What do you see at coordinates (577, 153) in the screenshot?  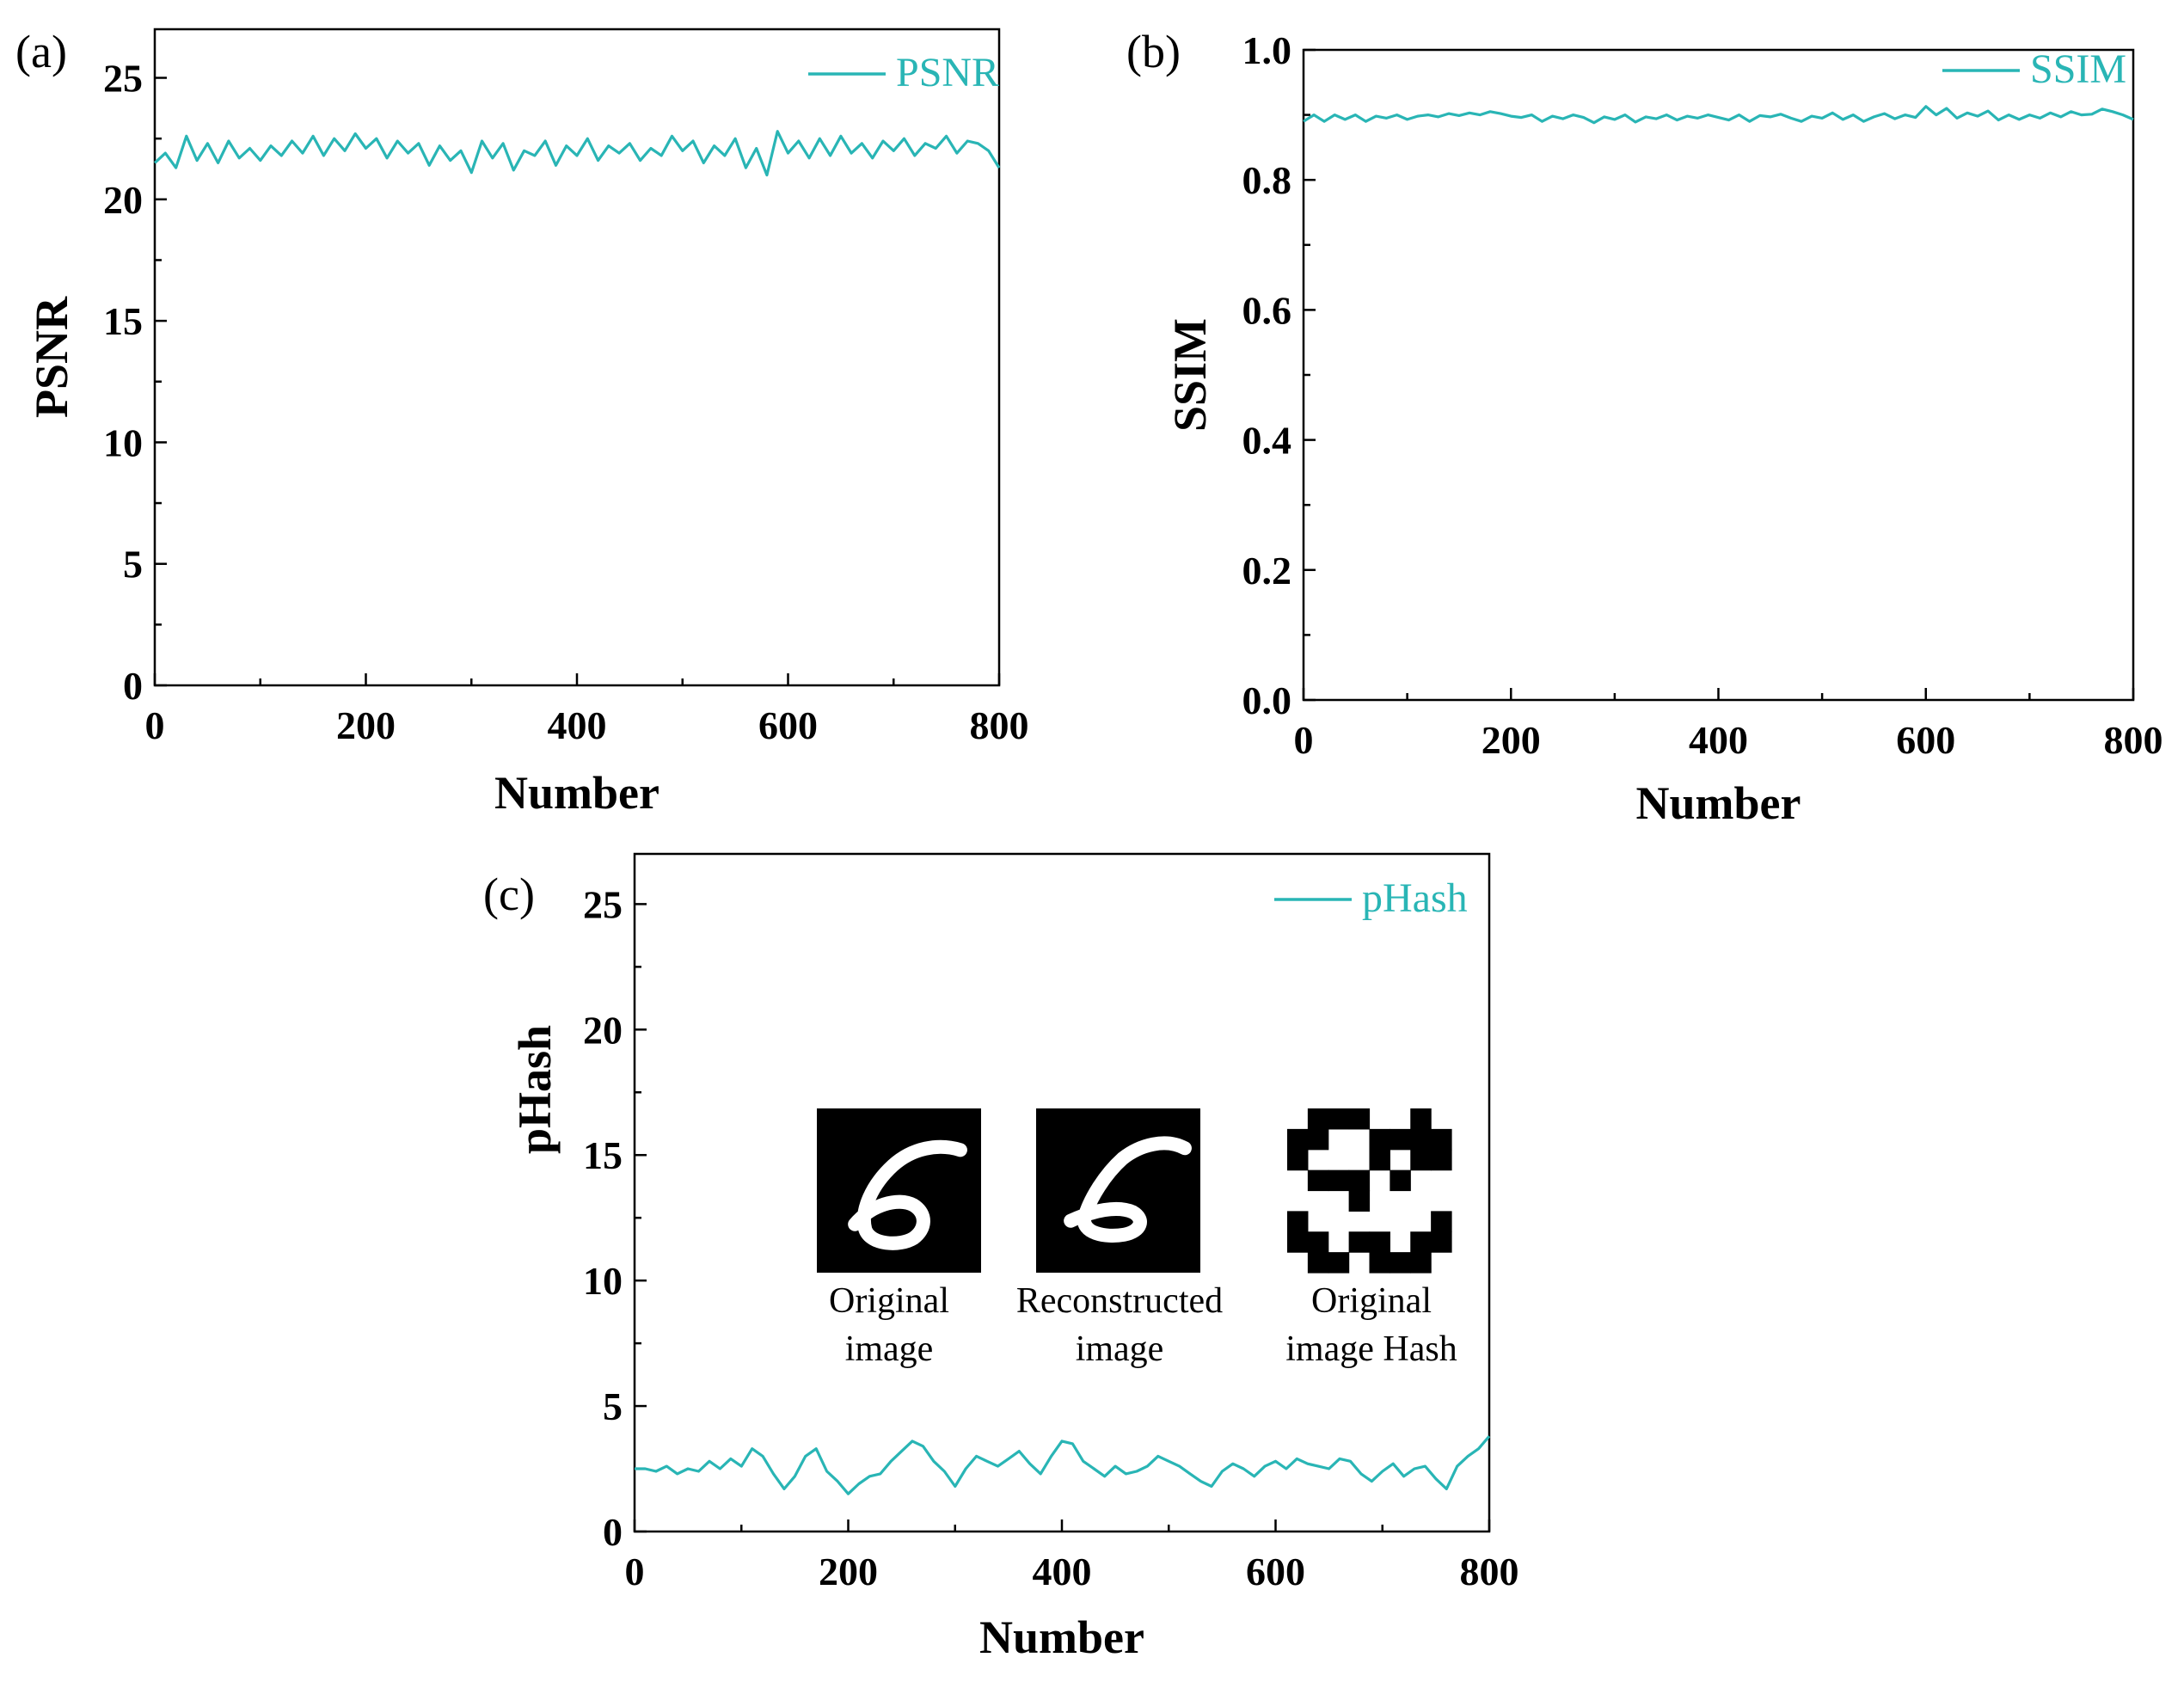 I see `series-line-psnr` at bounding box center [577, 153].